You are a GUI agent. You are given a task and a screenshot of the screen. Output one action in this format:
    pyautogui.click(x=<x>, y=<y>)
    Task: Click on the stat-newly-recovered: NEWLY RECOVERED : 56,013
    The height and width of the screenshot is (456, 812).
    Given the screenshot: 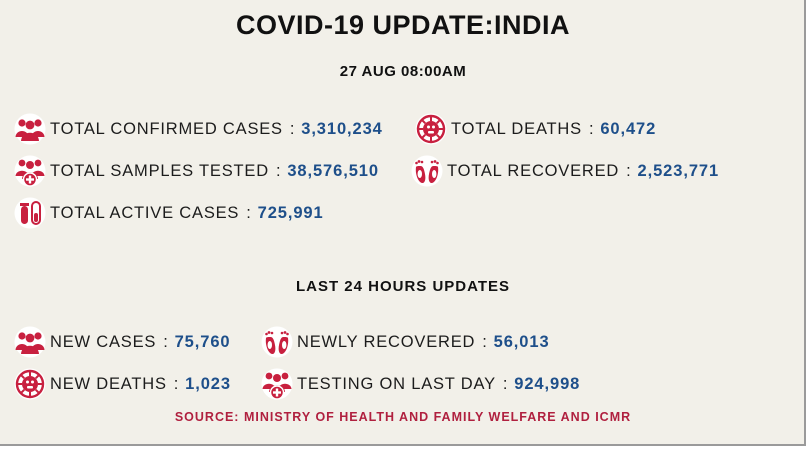 What is the action you would take?
    pyautogui.click(x=405, y=342)
    